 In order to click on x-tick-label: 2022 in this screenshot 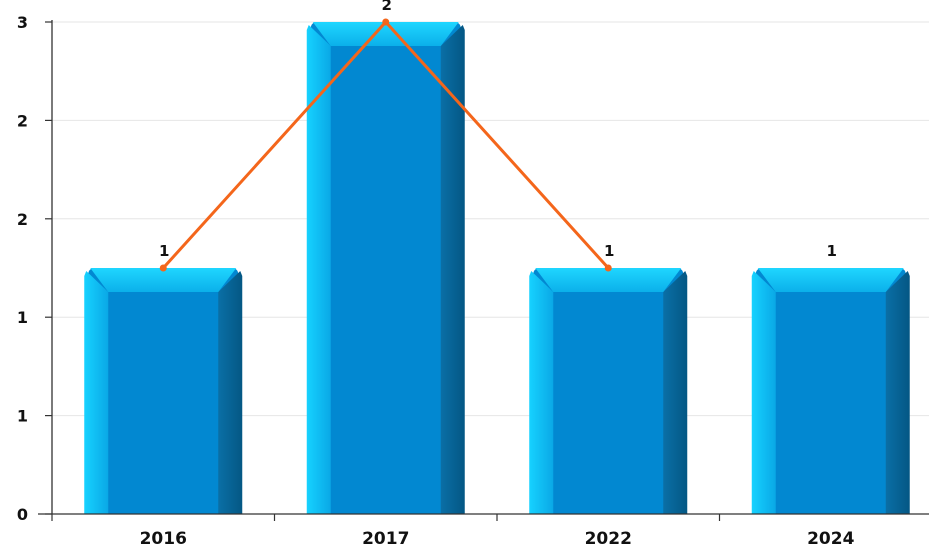, I will do `click(608, 538)`.